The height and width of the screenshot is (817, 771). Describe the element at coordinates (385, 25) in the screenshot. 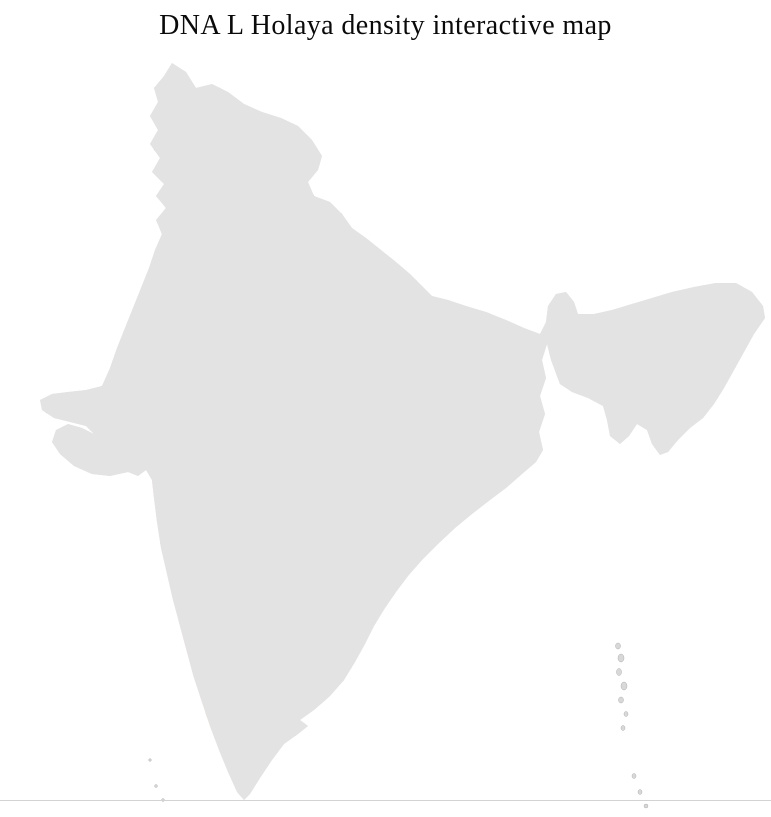

I see `page-title: DNA L Holaya density interactive map` at that location.